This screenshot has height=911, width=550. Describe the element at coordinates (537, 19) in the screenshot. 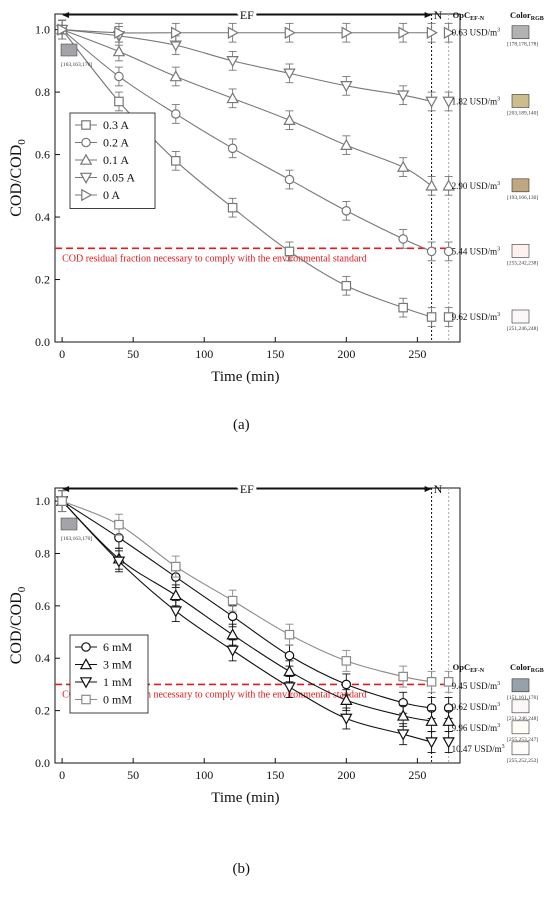

I see `color-header-sub: RGB` at that location.